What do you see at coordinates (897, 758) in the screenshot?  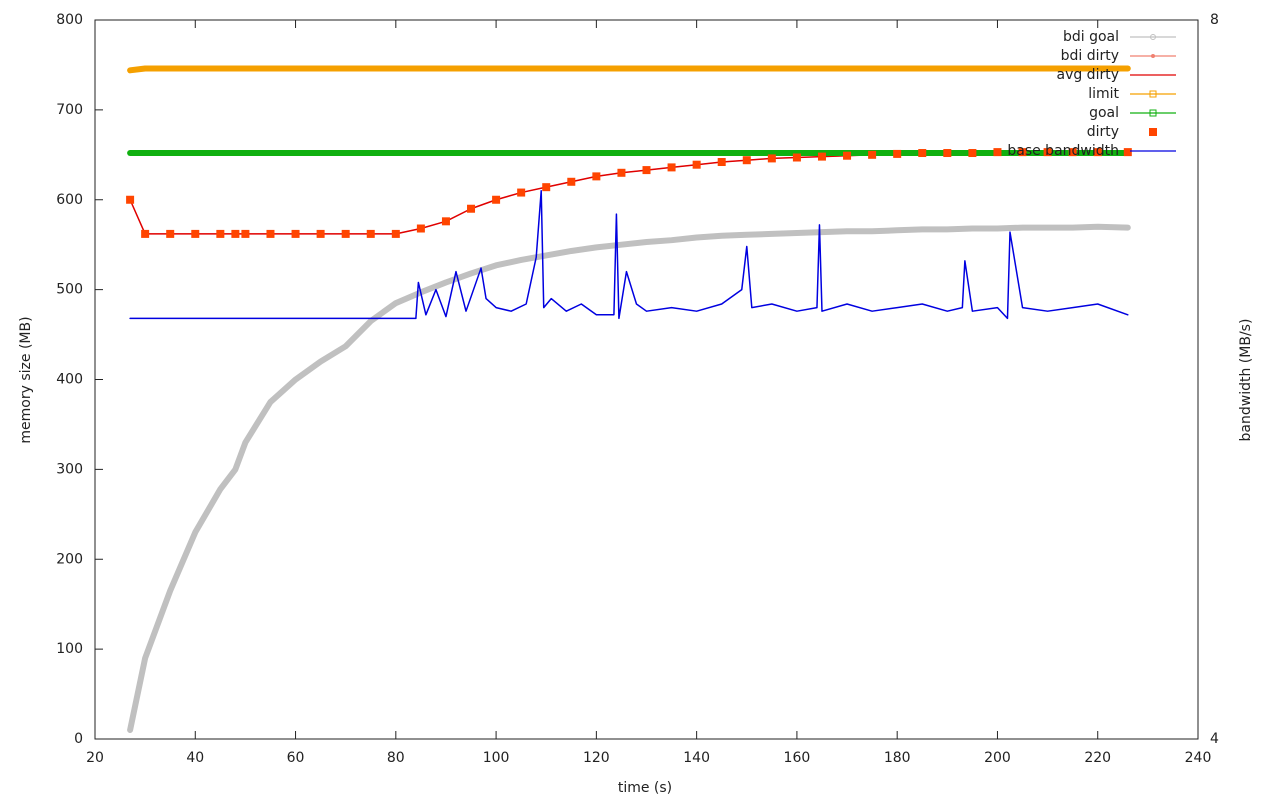 I see `x-tick-label: 180` at bounding box center [897, 758].